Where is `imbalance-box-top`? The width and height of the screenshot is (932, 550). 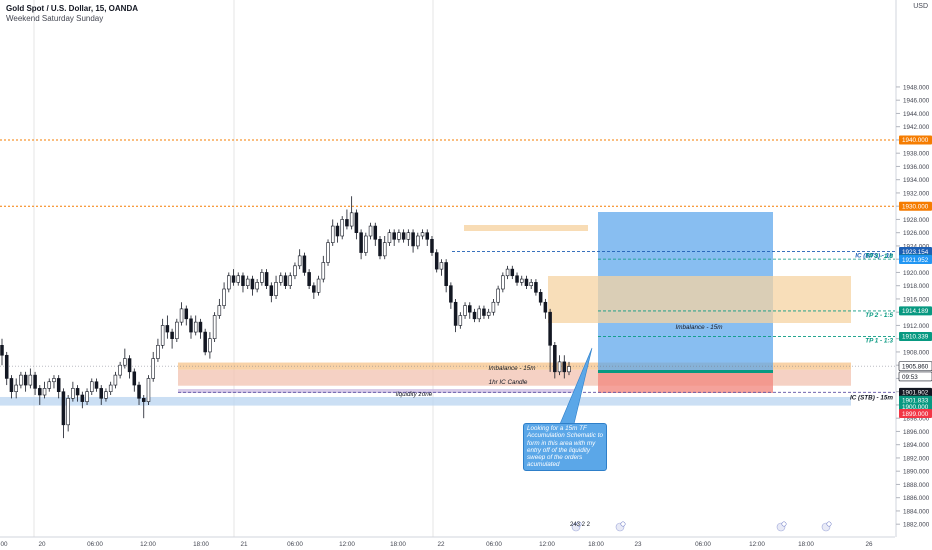 imbalance-box-top is located at coordinates (526, 228).